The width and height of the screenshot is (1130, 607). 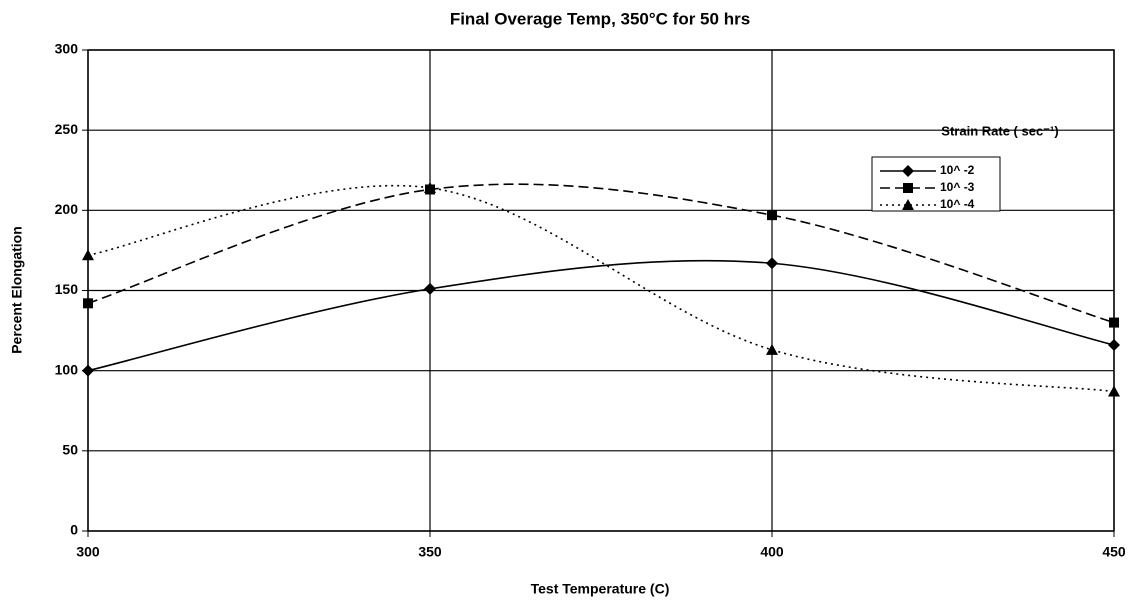 What do you see at coordinates (957, 204) in the screenshot?
I see `legend-label: 10^ -4` at bounding box center [957, 204].